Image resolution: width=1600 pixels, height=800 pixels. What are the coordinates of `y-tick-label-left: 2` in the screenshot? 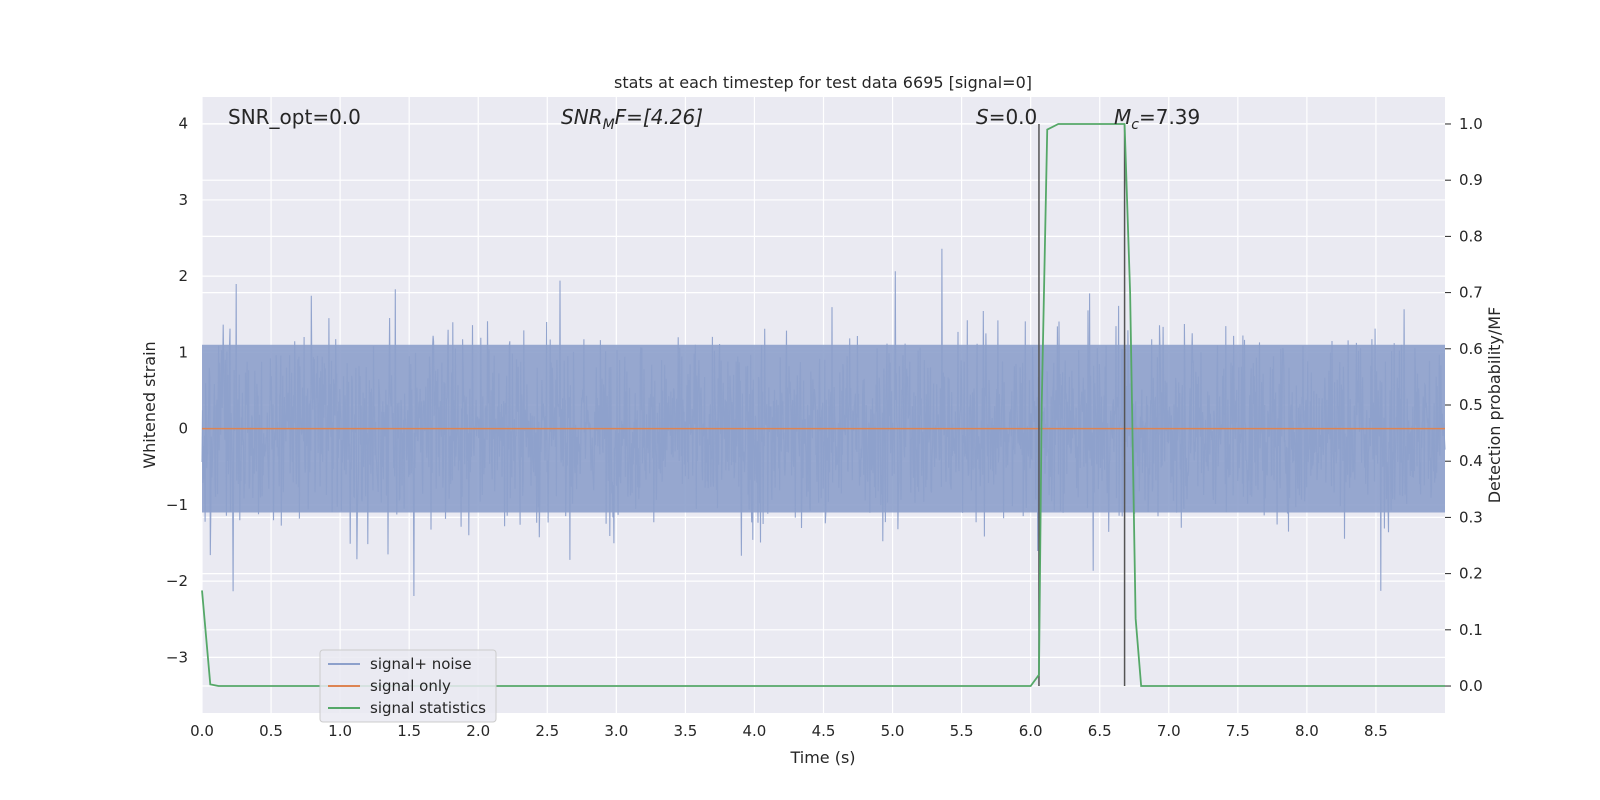 It's located at (183, 276).